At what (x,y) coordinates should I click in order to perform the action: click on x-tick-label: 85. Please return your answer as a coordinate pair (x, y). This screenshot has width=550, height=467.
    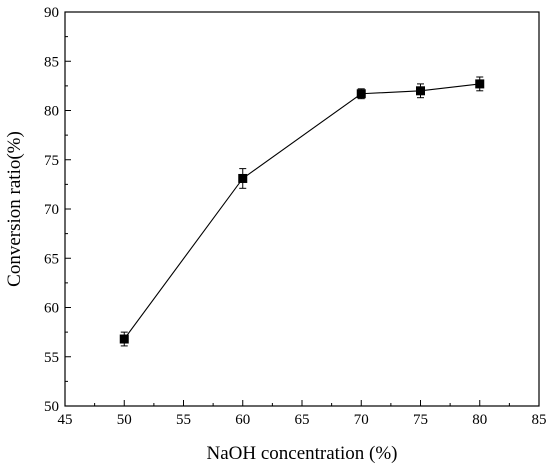
    Looking at the image, I should click on (539, 420).